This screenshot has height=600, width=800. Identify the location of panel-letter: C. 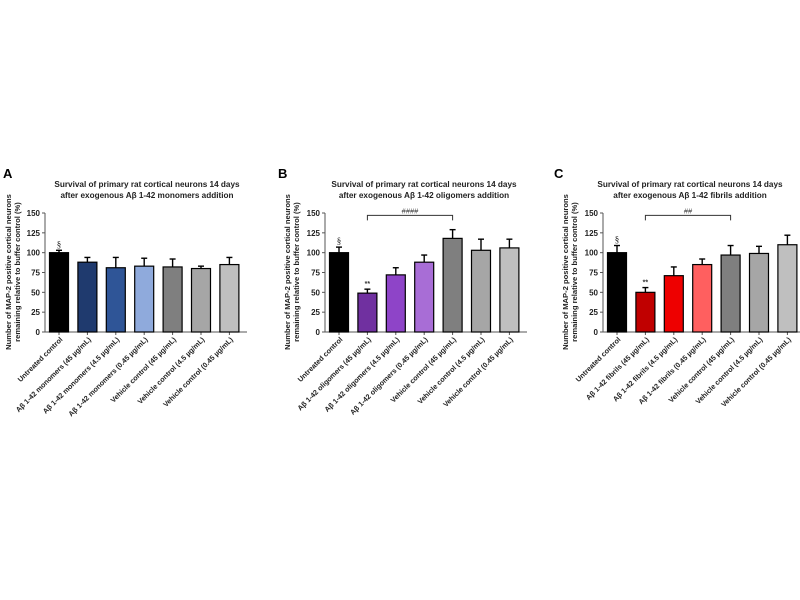
(559, 173).